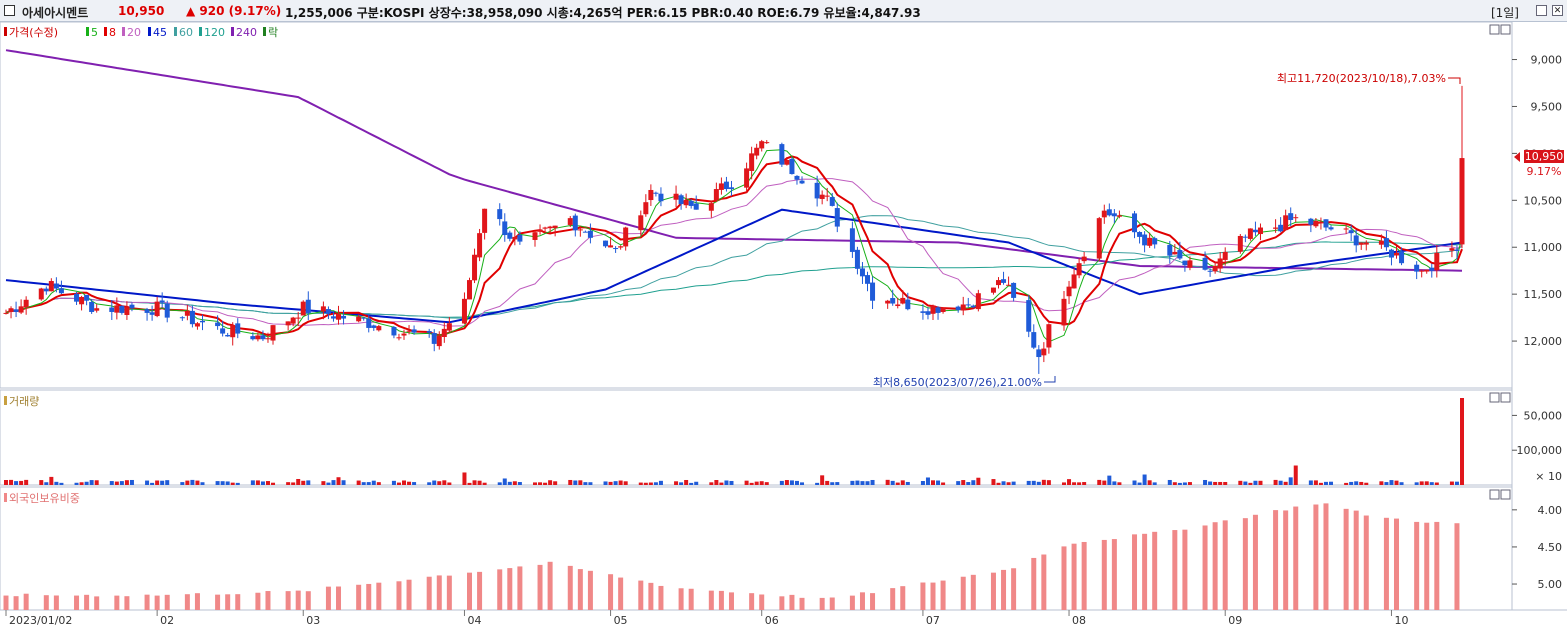  Describe the element at coordinates (1541, 10) in the screenshot. I see `restore-icon` at that location.